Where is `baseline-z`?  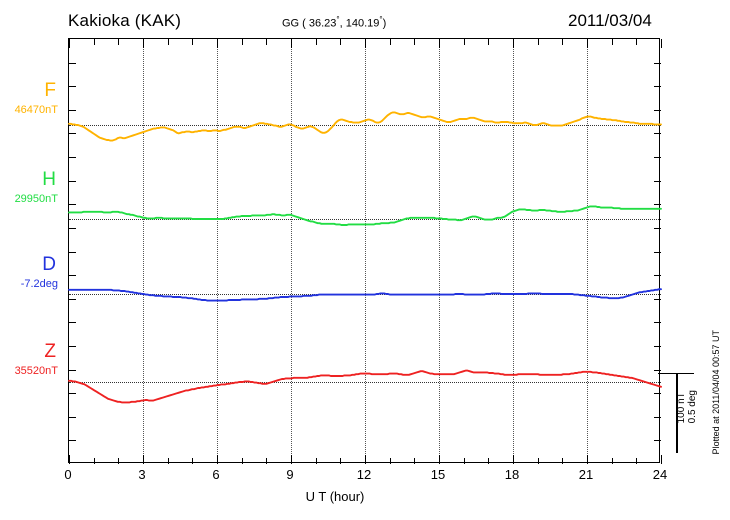 baseline-z is located at coordinates (365, 382).